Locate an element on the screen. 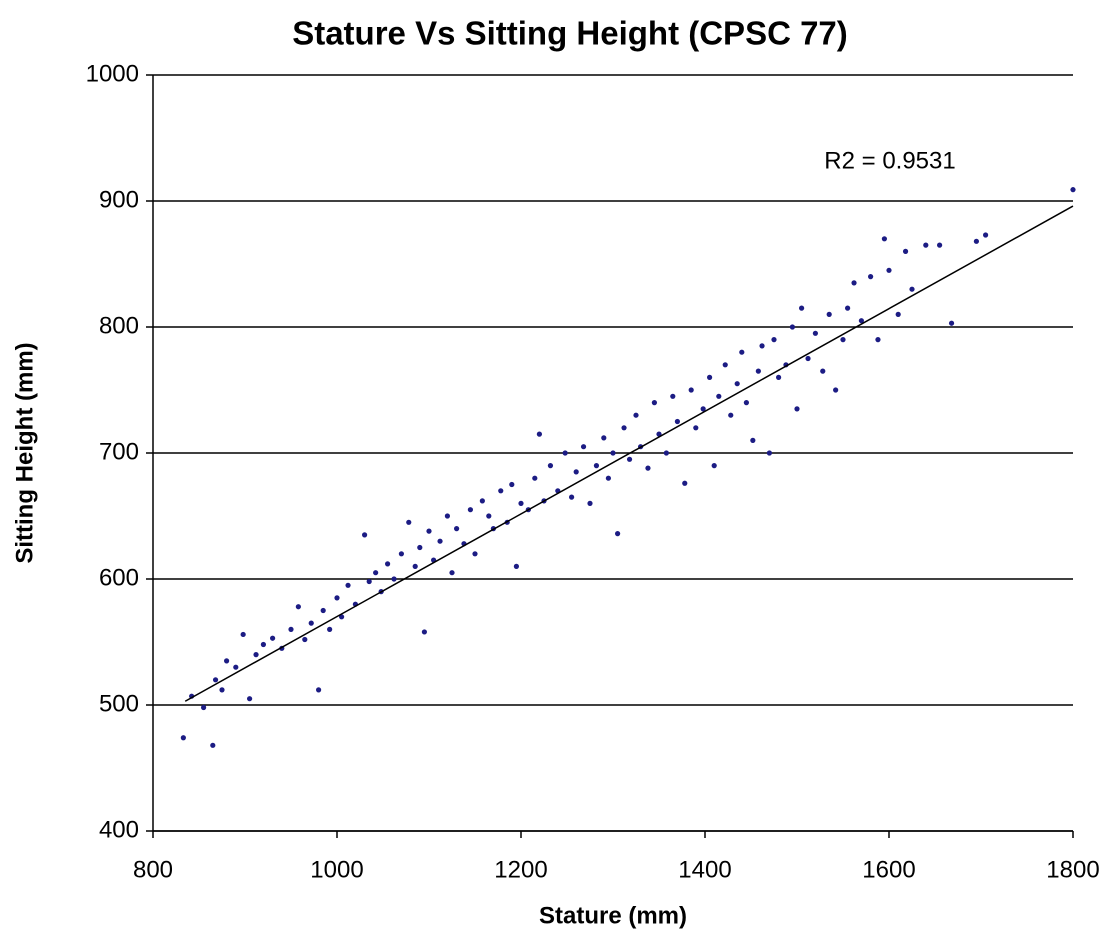  x-tick-label: 1600 is located at coordinates (888, 869).